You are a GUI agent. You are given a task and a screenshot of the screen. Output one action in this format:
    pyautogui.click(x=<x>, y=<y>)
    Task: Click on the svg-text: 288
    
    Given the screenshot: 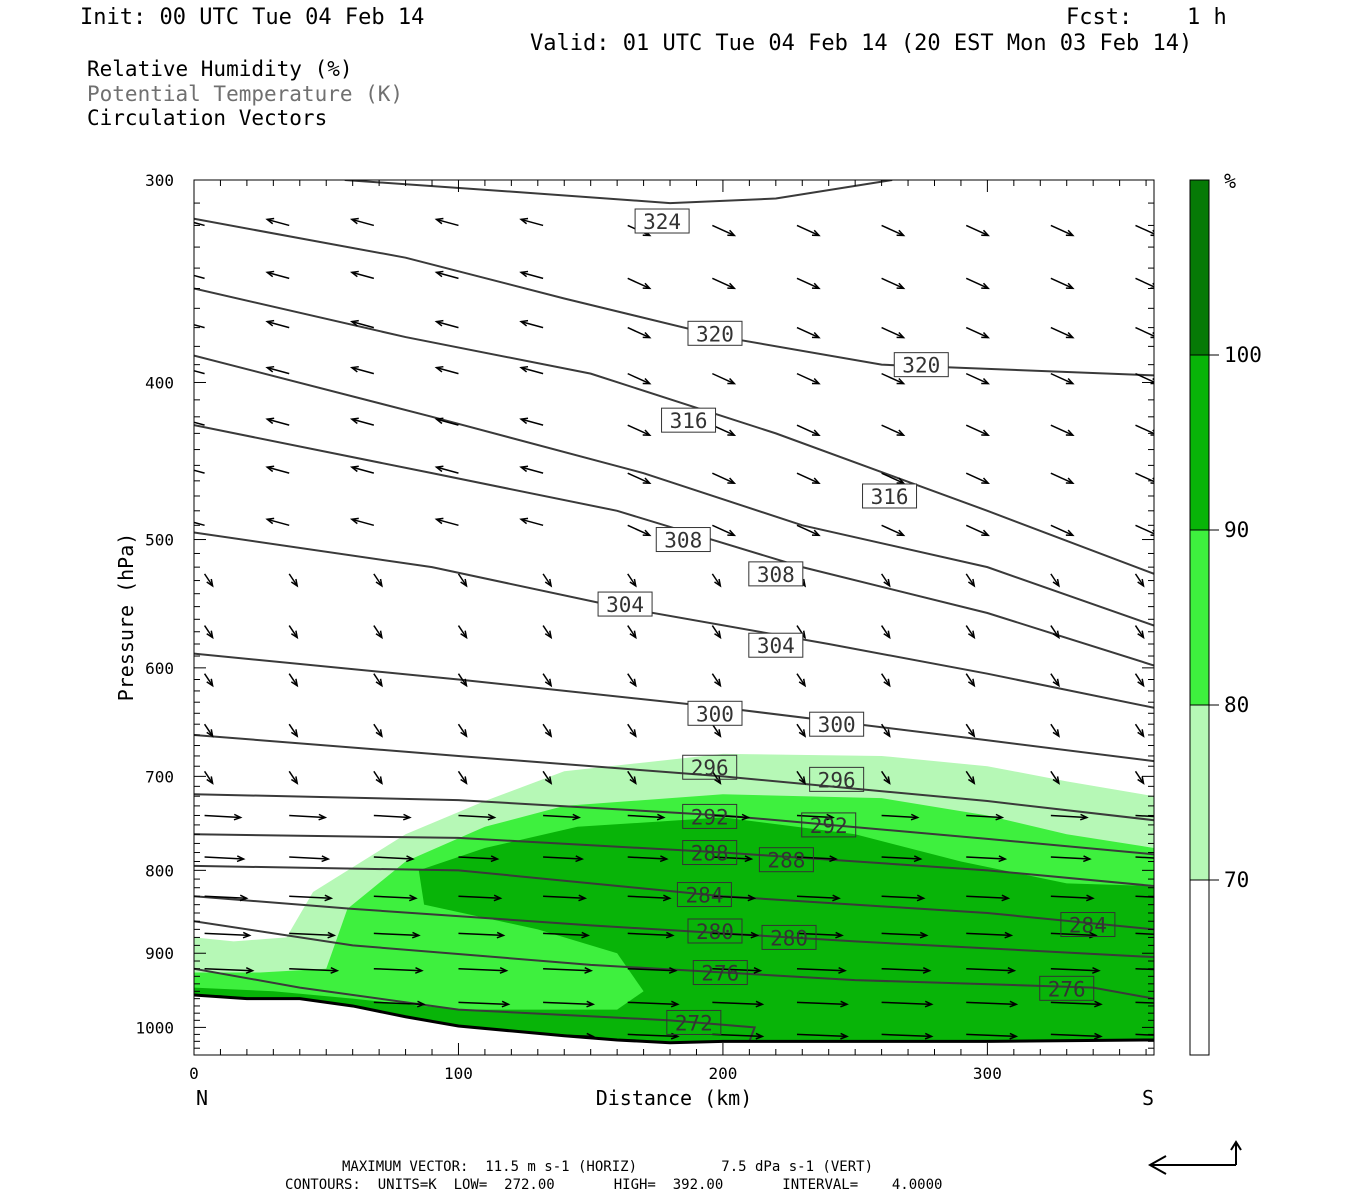 What is the action you would take?
    pyautogui.click(x=710, y=854)
    